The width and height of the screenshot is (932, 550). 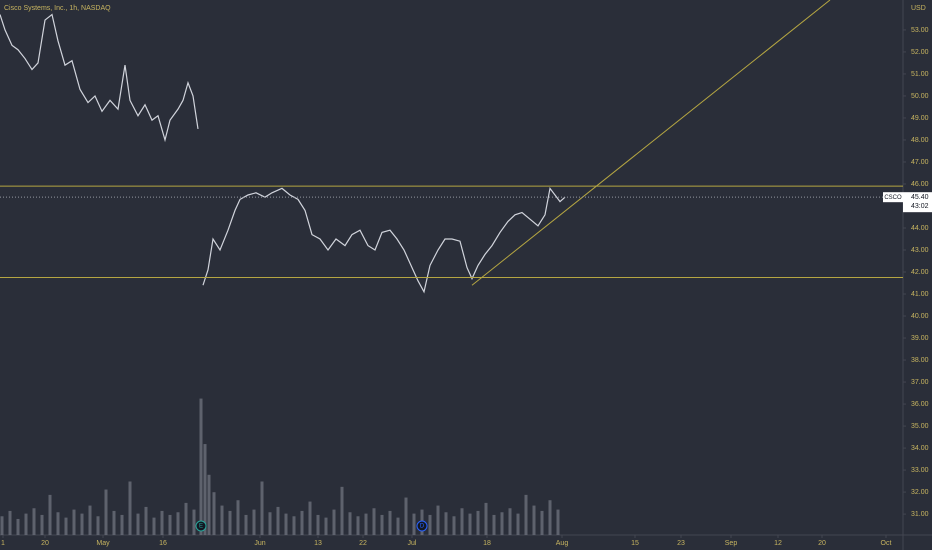 I want to click on x-tick-label: Jul, so click(x=412, y=543).